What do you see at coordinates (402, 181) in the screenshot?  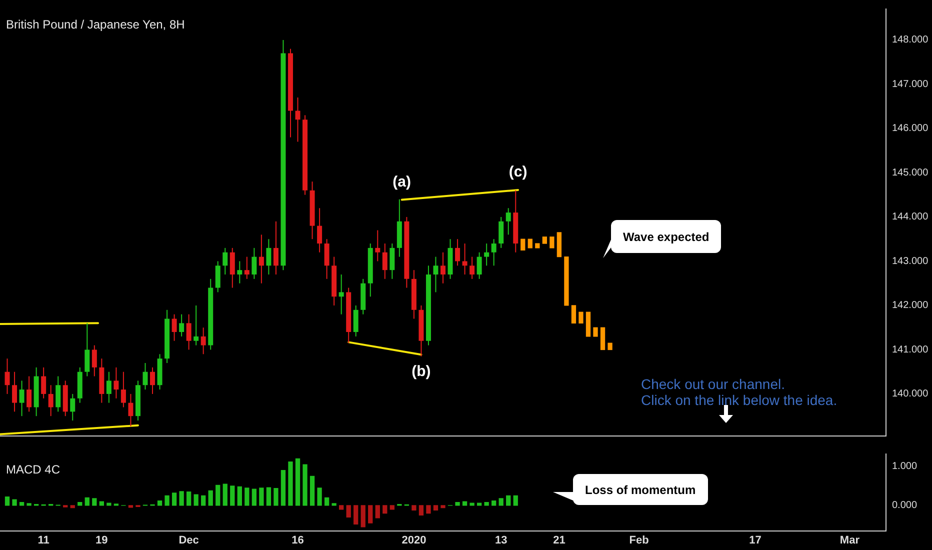 I see `annotation: (a)` at bounding box center [402, 181].